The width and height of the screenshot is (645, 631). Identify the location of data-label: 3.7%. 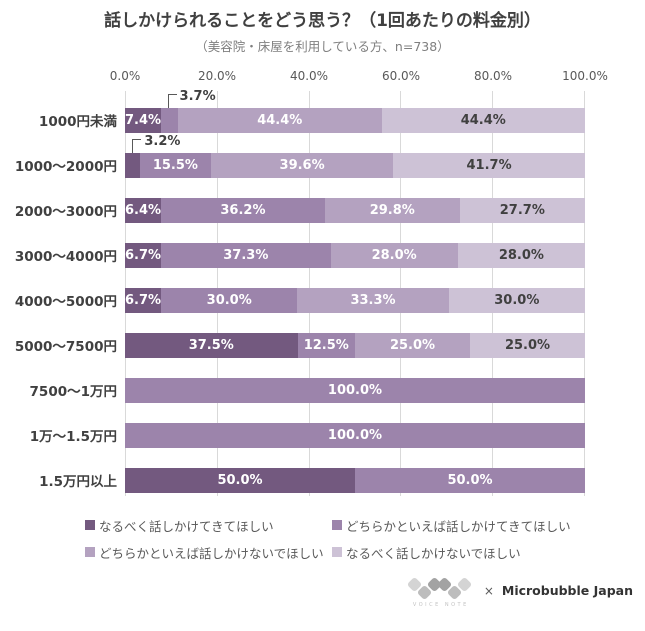
(197, 96).